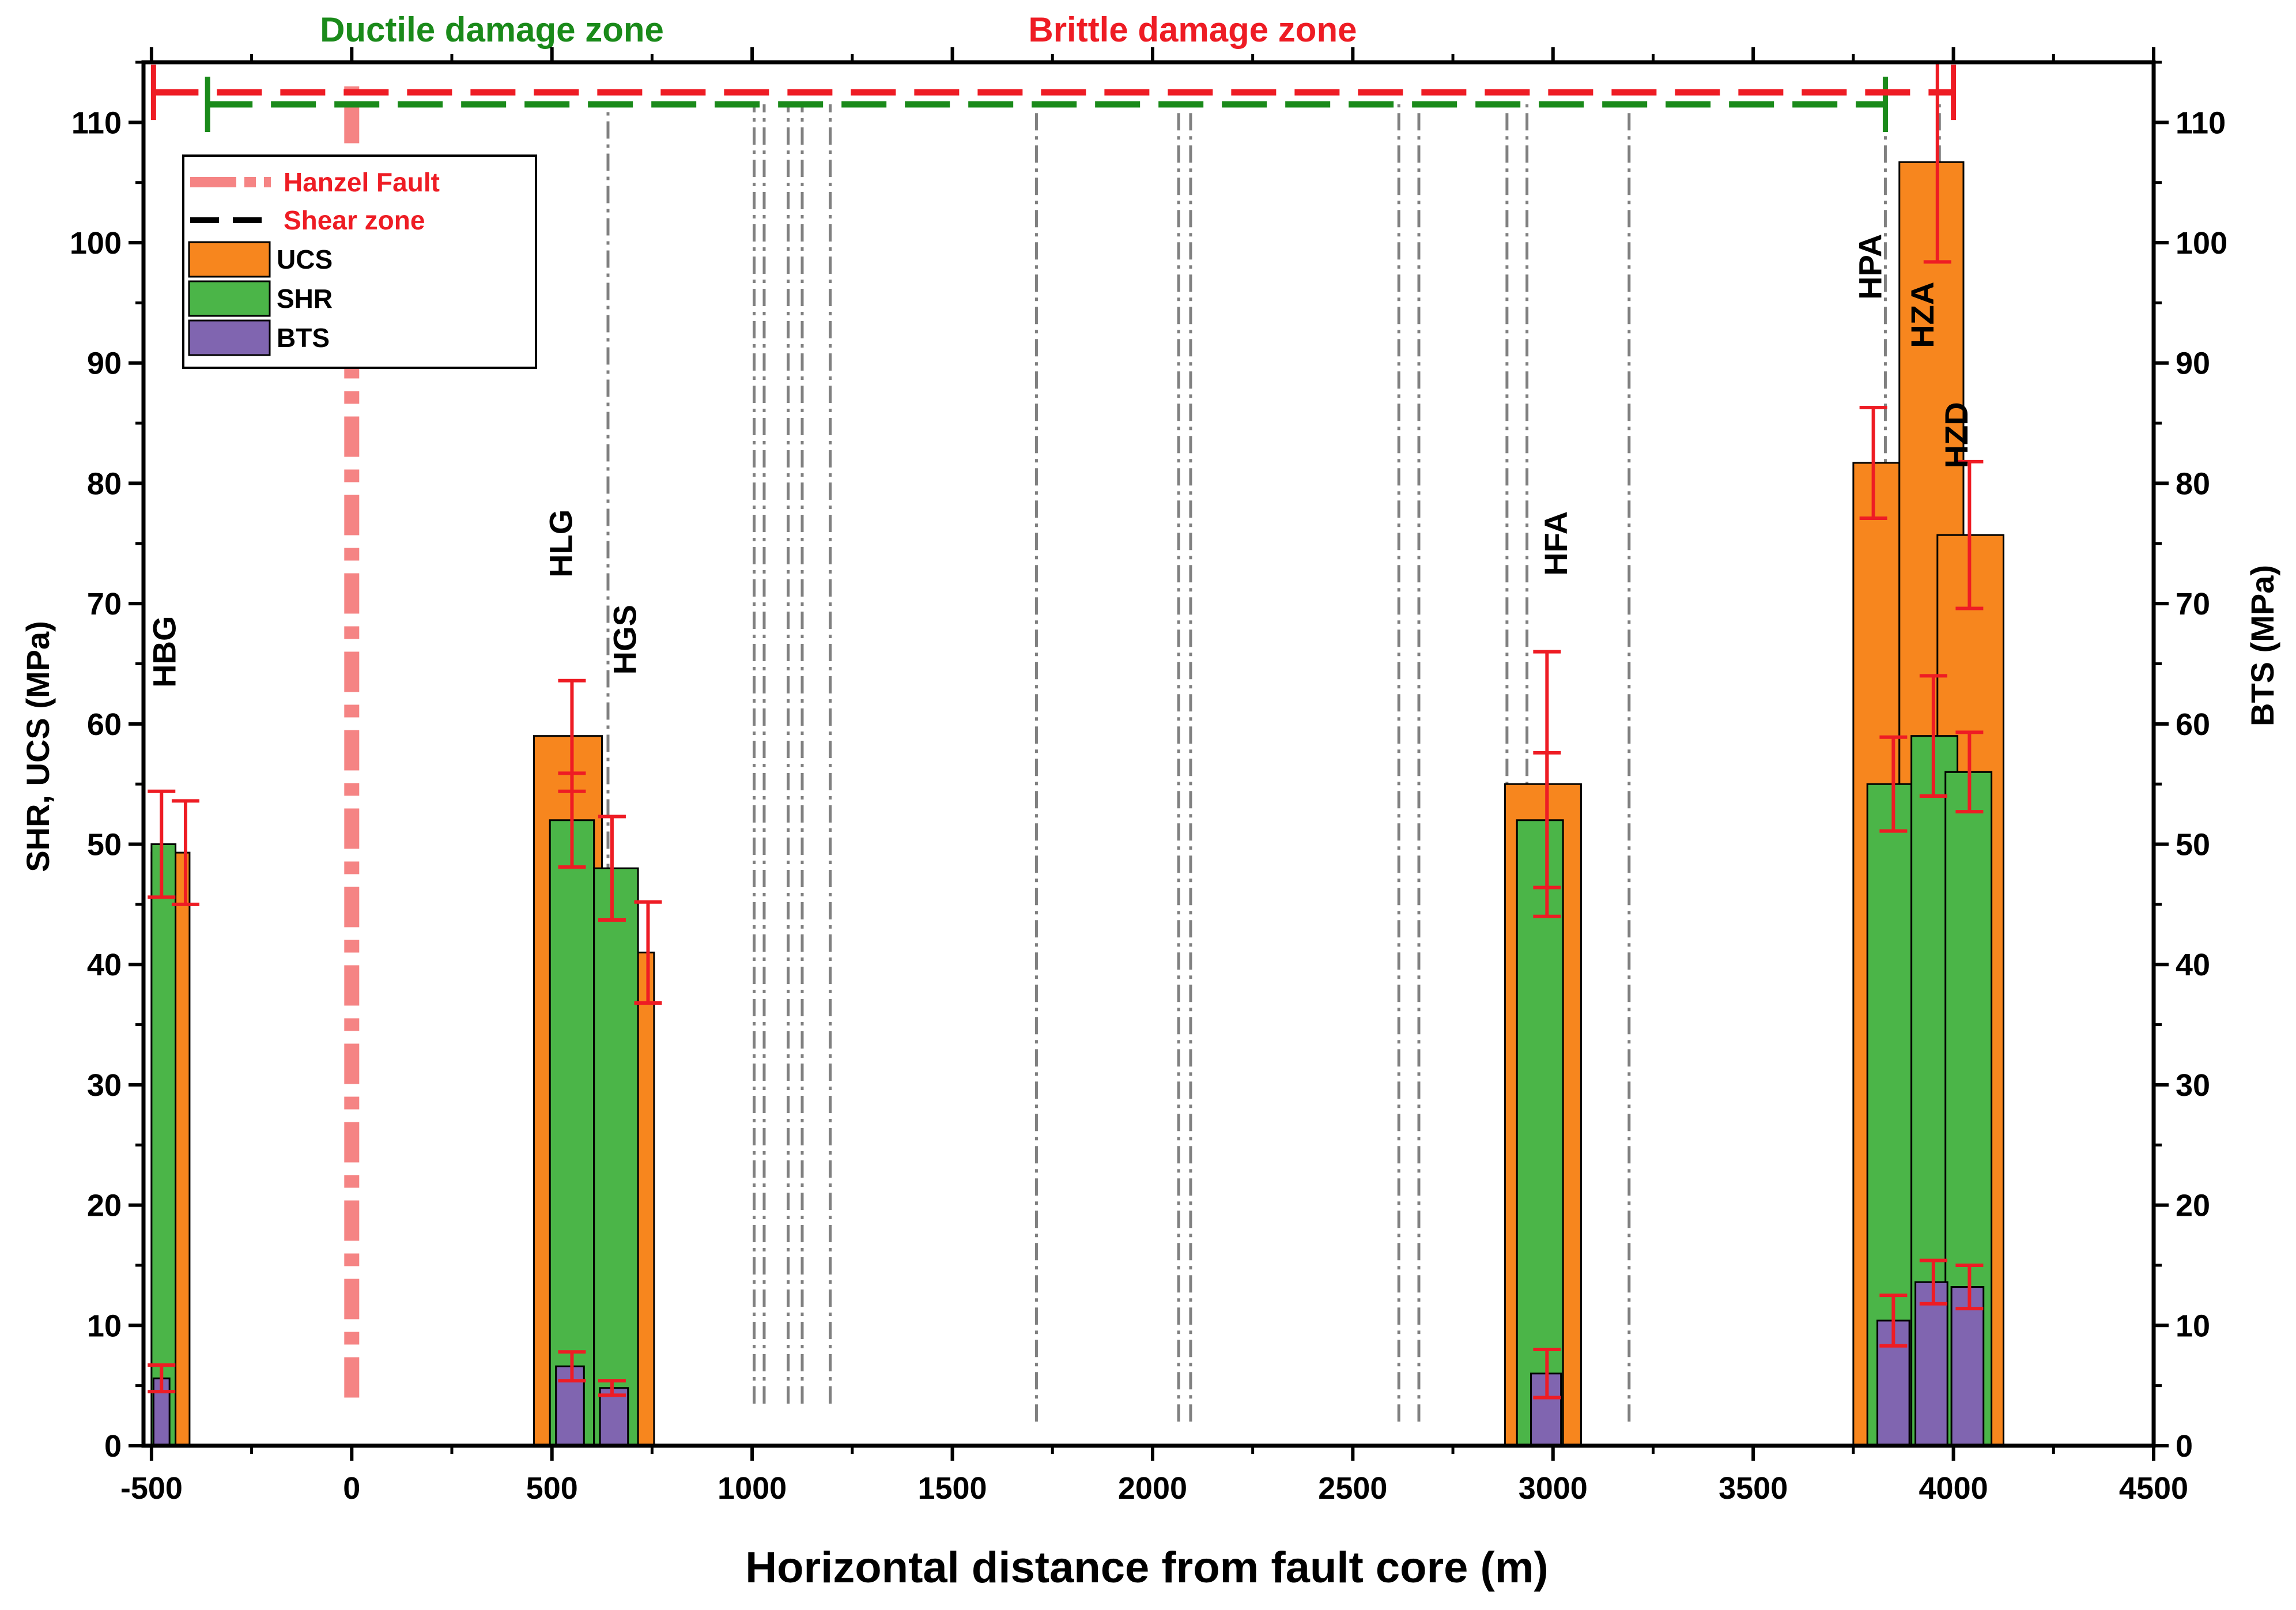 This screenshot has height=1610, width=2296. I want to click on x-tick-label-9: 4000, so click(1953, 1488).